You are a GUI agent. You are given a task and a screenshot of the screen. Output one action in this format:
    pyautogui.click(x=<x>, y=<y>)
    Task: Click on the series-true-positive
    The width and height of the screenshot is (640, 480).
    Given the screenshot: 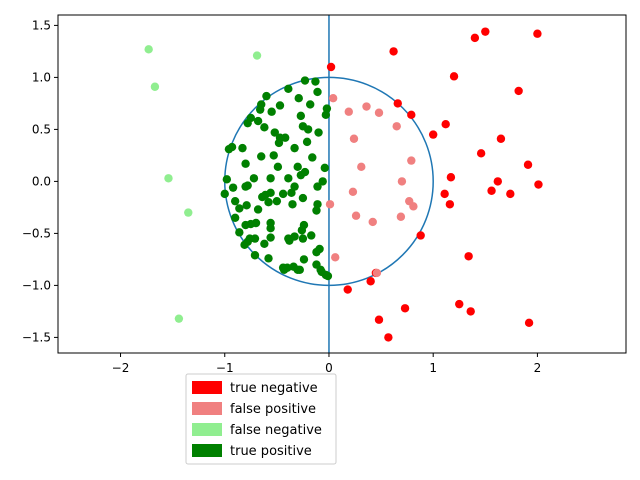 What is the action you would take?
    pyautogui.click(x=276, y=178)
    